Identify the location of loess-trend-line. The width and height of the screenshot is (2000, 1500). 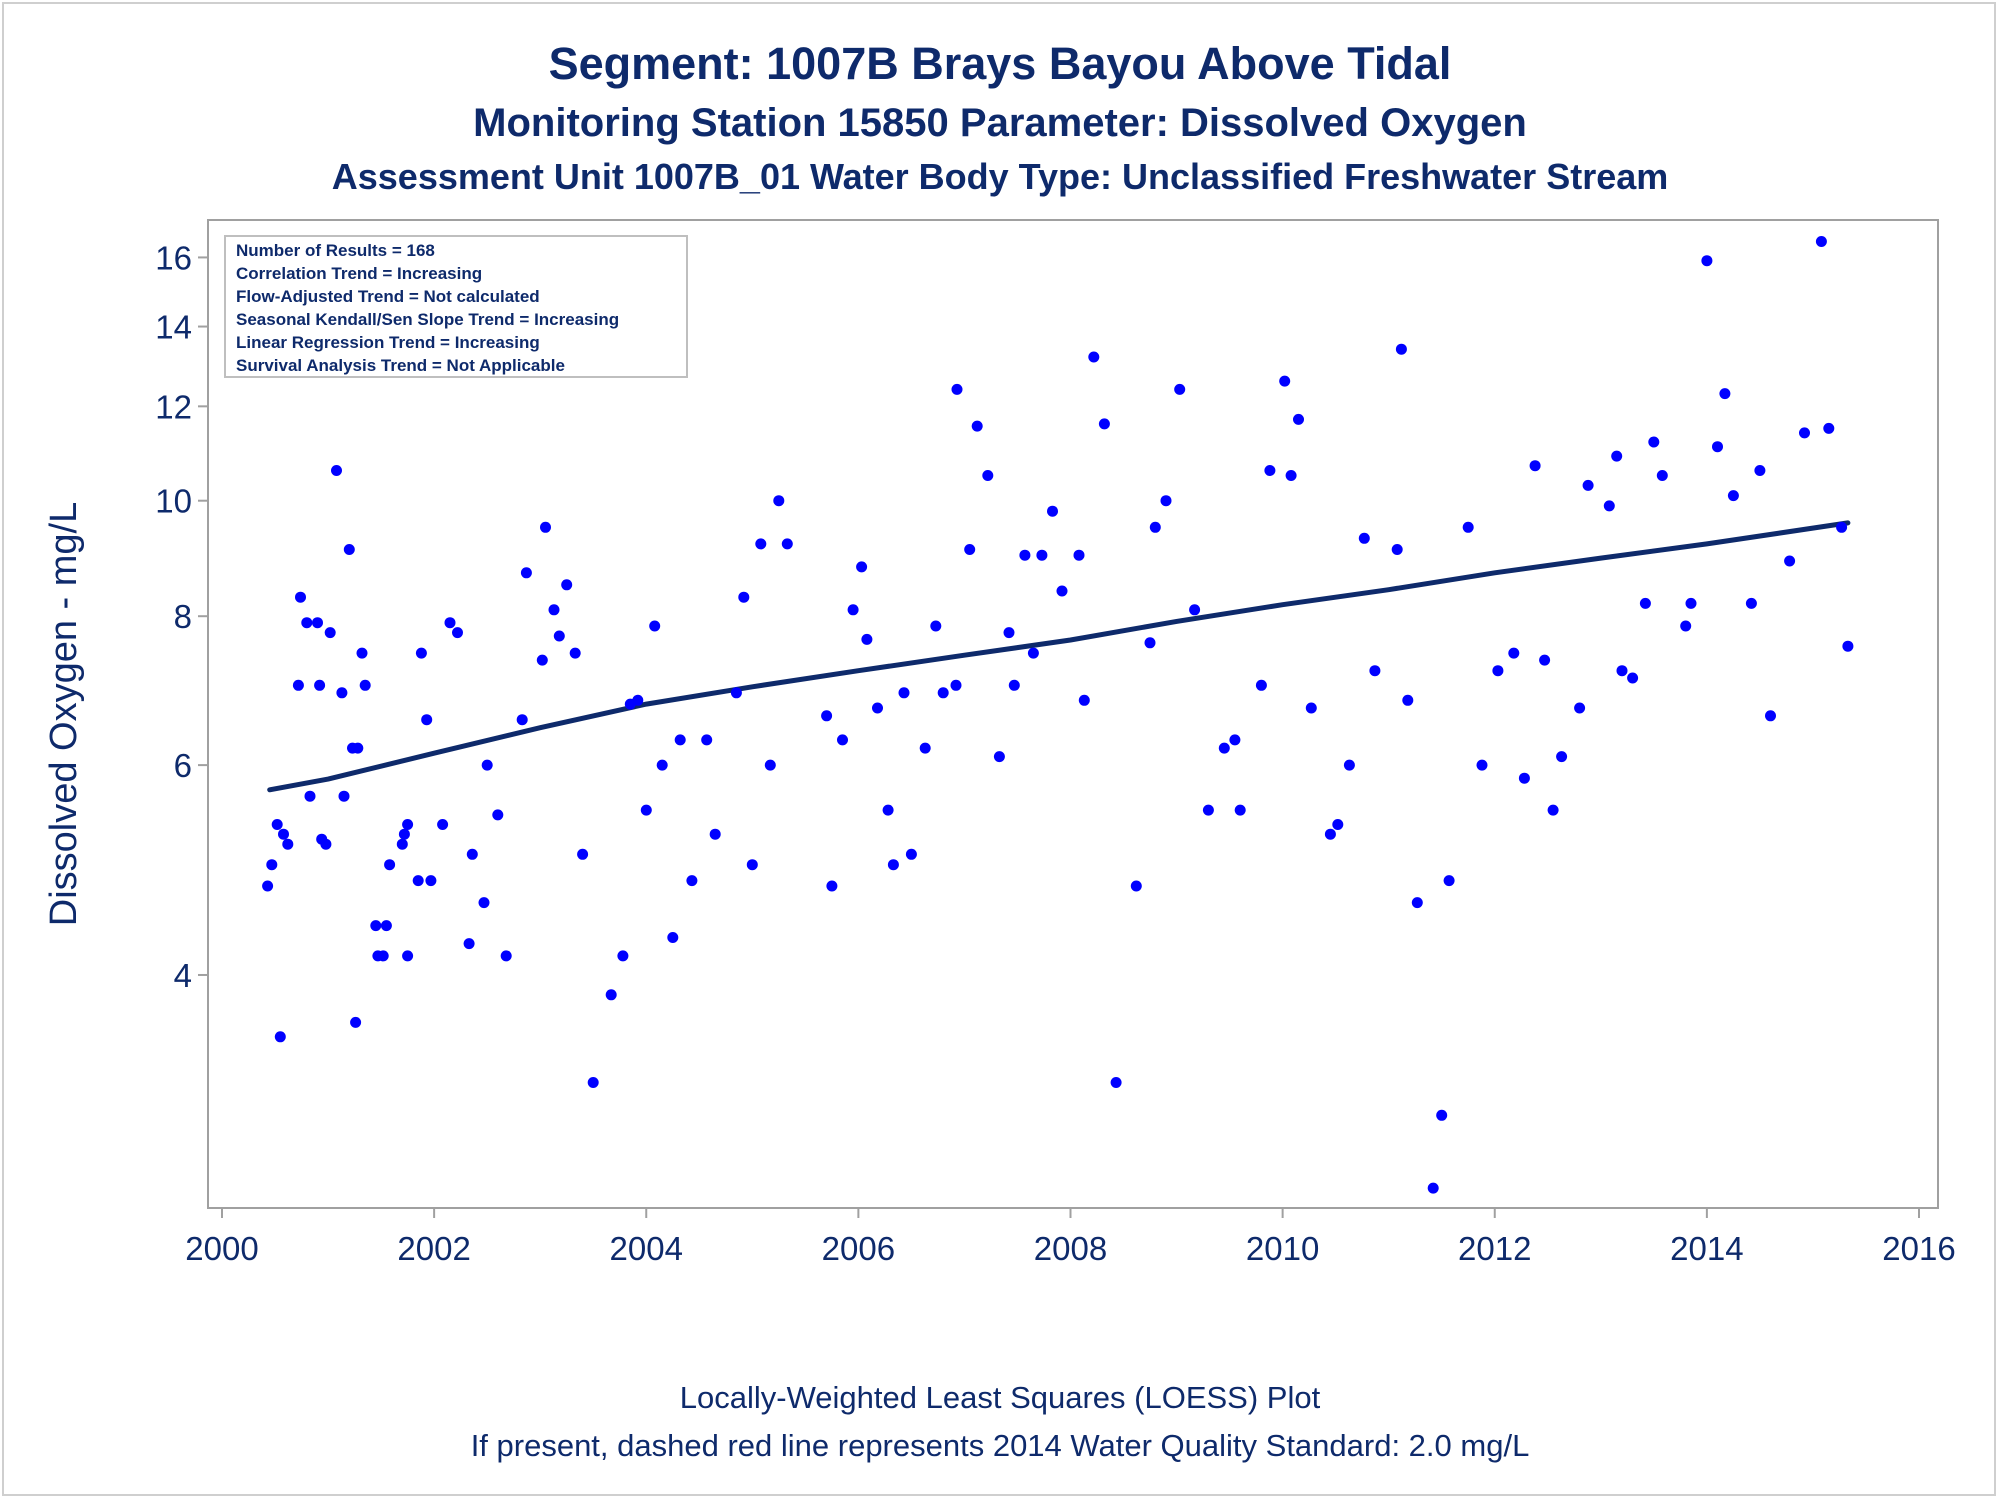
(1059, 656).